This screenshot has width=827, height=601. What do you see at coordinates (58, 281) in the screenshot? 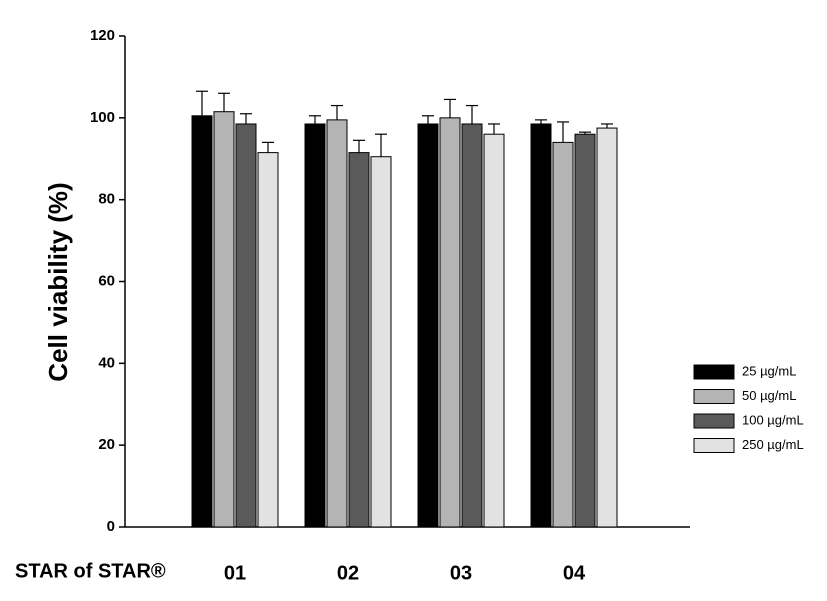
I see `y-axis-title: Cell viability (%)` at bounding box center [58, 281].